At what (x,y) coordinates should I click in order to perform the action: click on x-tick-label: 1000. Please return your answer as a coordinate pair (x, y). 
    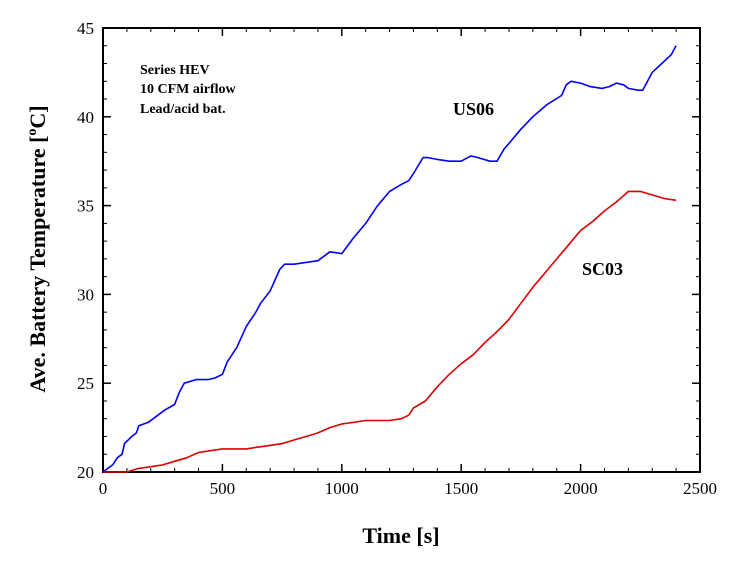
    Looking at the image, I should click on (342, 488).